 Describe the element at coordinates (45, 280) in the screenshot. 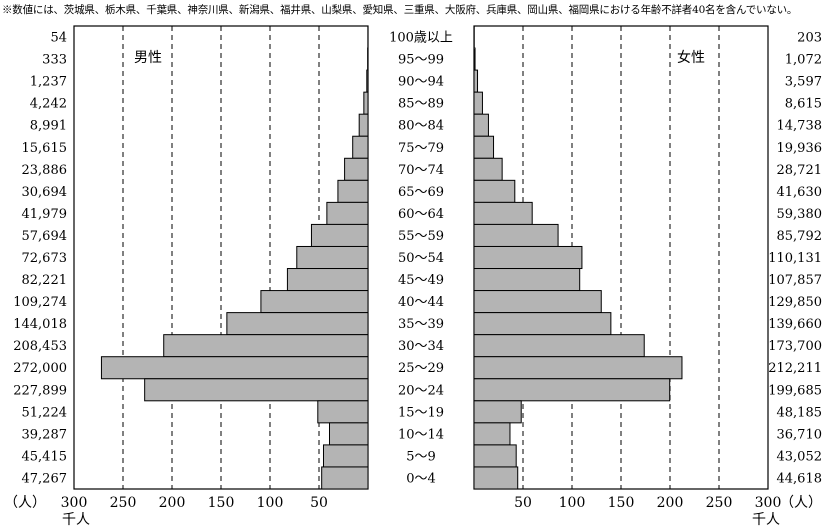

I see `male-value-label: 82,221` at that location.